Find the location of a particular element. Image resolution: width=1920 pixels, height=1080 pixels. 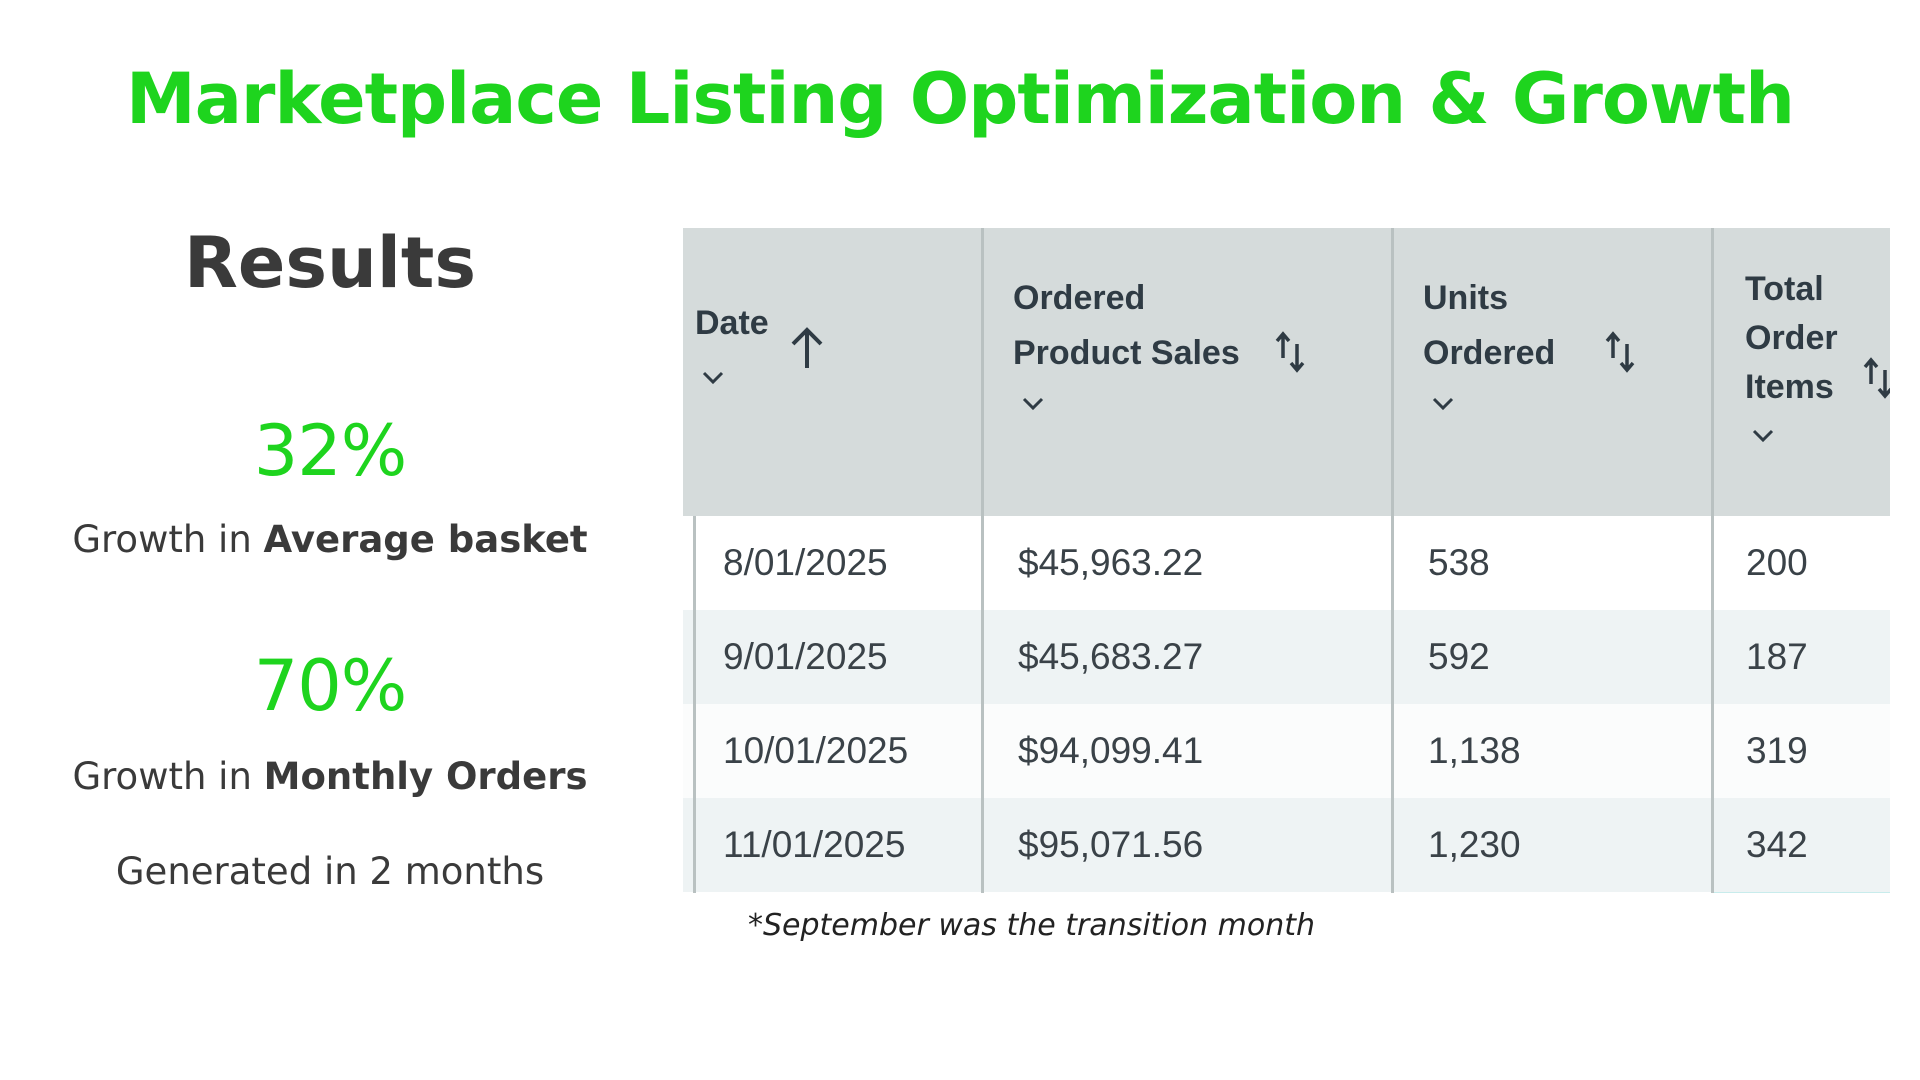

cell-date: 10/01/2025 is located at coordinates (816, 750).